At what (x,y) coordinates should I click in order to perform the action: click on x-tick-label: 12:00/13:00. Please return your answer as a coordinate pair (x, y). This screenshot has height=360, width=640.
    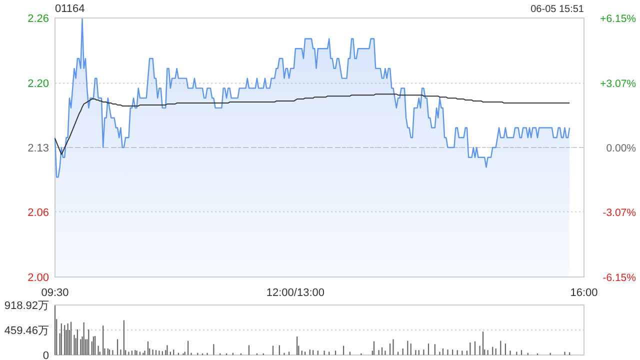
    Looking at the image, I should click on (295, 293).